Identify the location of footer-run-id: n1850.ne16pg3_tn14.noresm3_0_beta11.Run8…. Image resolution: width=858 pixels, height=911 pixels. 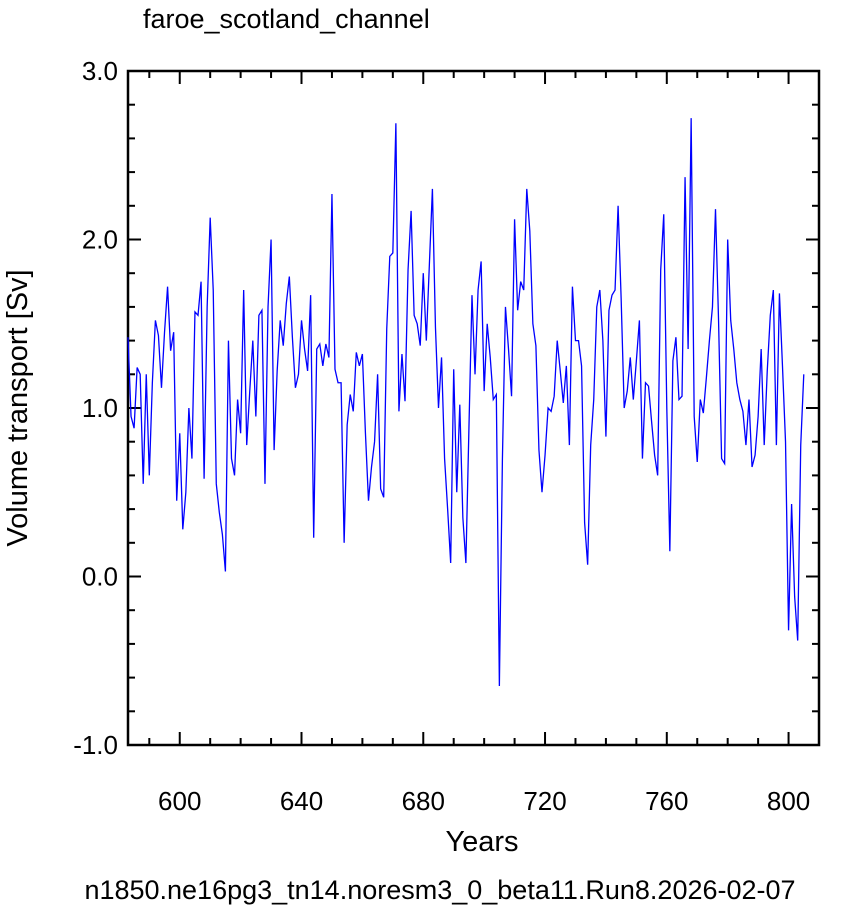
(439, 890).